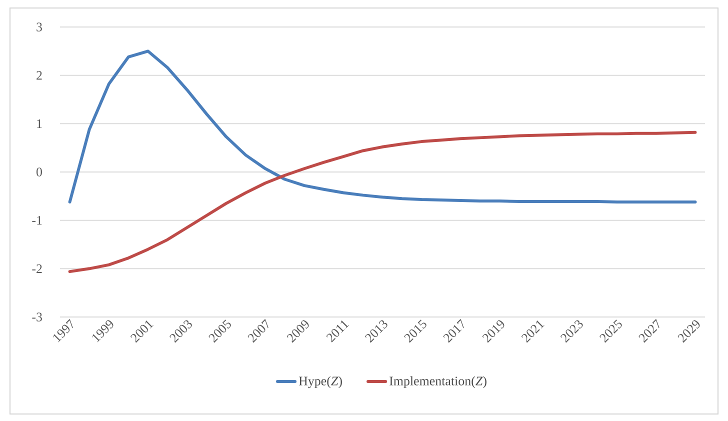  Describe the element at coordinates (37, 317) in the screenshot. I see `y-tick-label: -3` at that location.